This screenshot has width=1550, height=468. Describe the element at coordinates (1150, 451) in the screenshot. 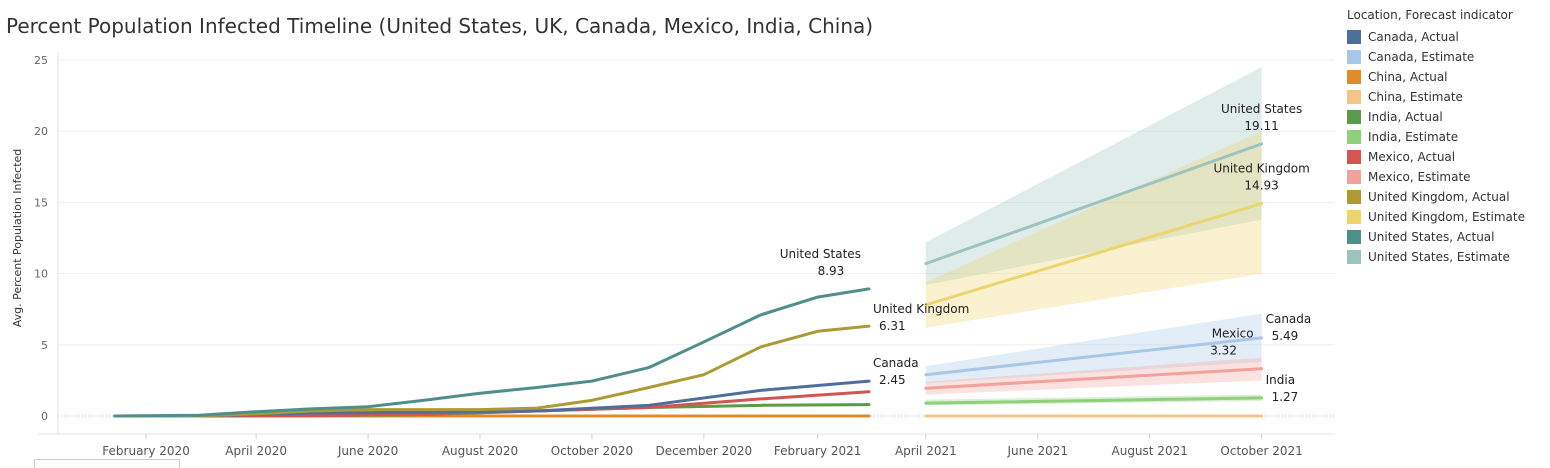

I see `x-tick-label: August 2021` at that location.